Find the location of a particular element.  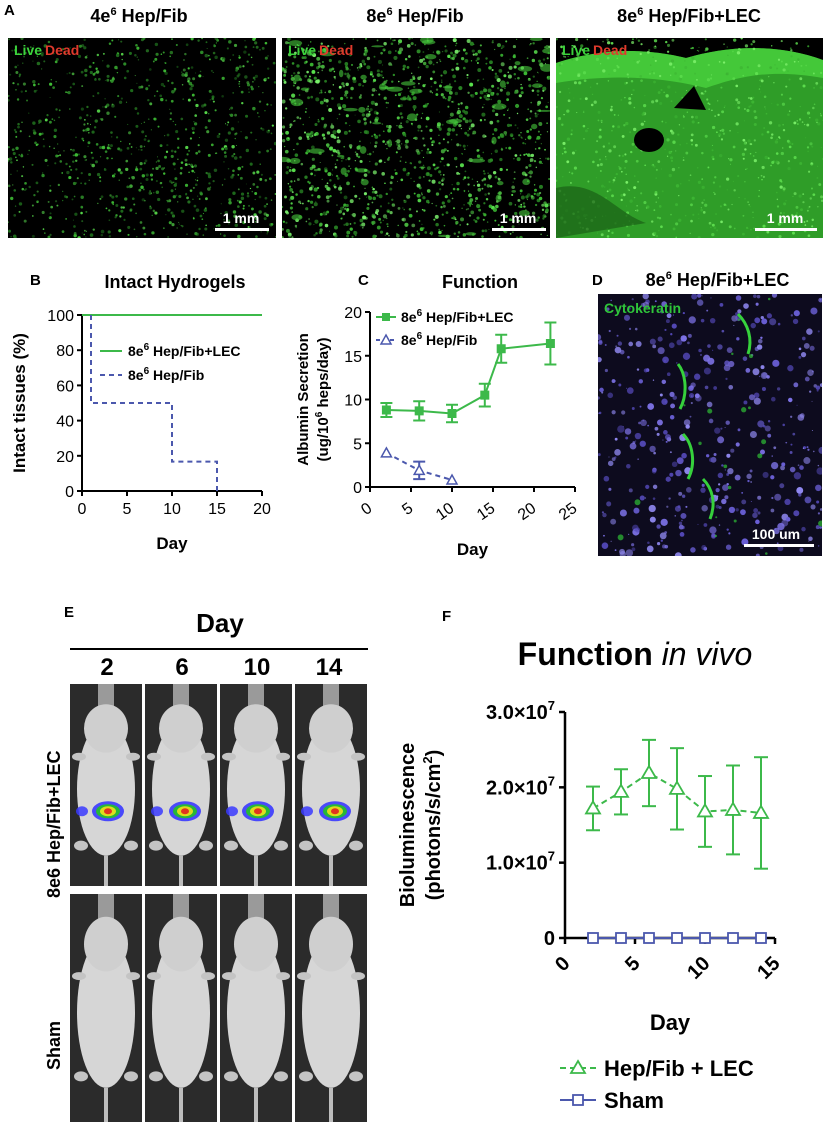

y-tick-label: 10 is located at coordinates (353, 401).